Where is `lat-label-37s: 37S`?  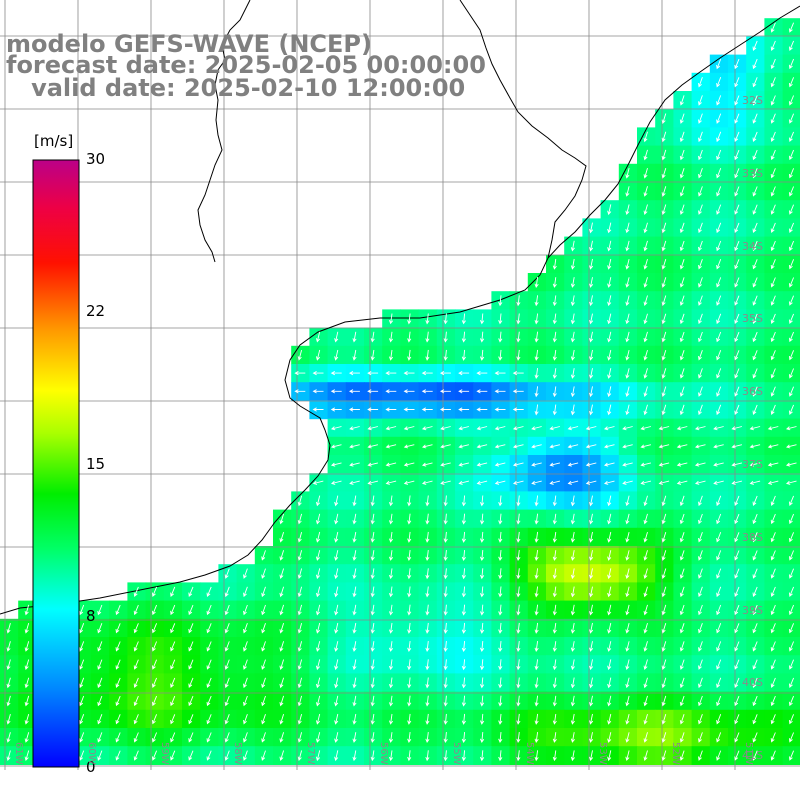
lat-label-37s: 37S is located at coordinates (752, 464).